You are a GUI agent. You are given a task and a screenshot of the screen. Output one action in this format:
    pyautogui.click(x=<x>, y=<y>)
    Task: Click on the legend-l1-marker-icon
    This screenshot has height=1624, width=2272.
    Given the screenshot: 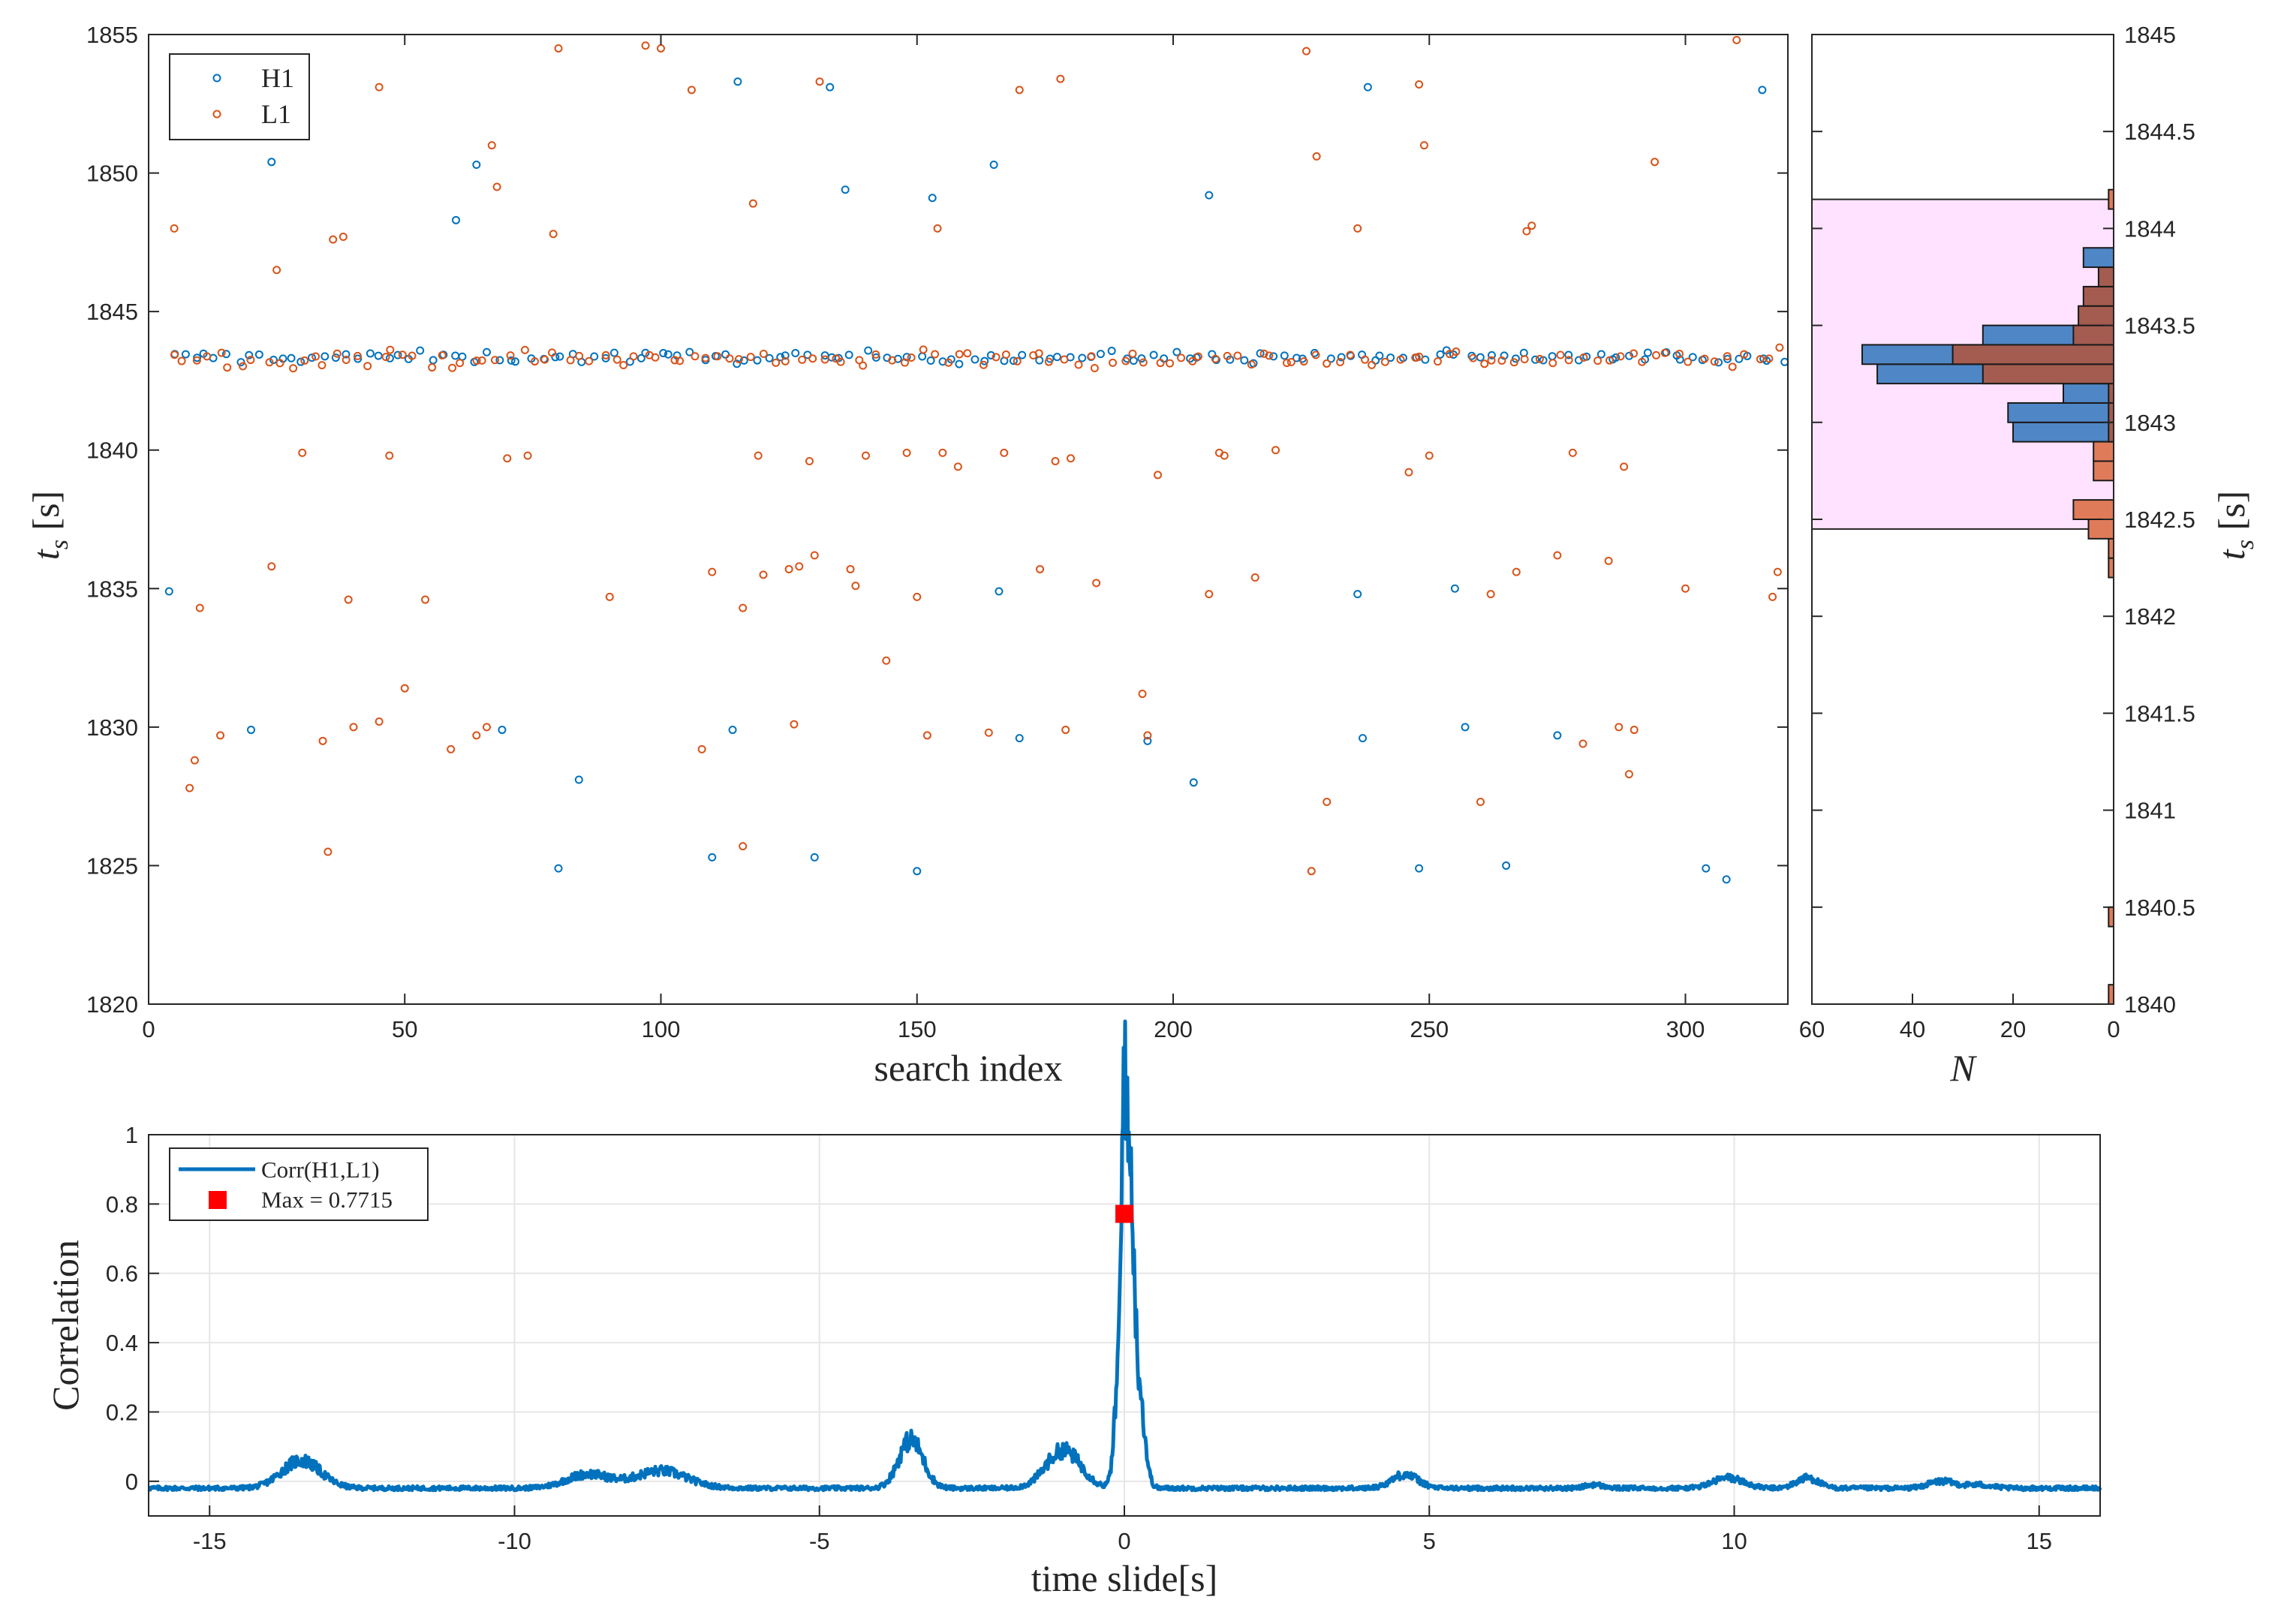 What is the action you would take?
    pyautogui.click(x=216, y=114)
    